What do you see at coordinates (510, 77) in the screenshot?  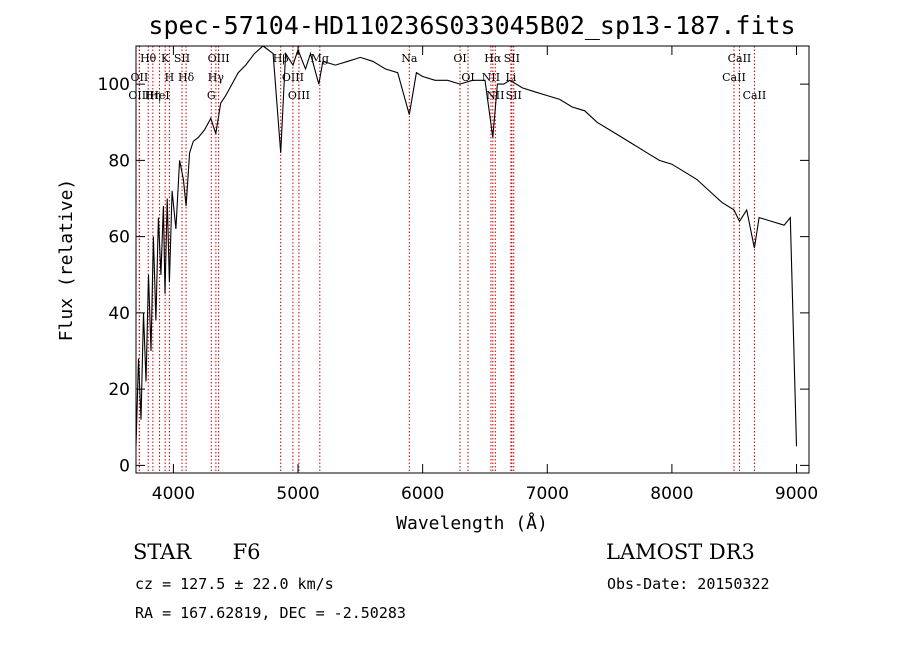 I see `line-label: Li` at bounding box center [510, 77].